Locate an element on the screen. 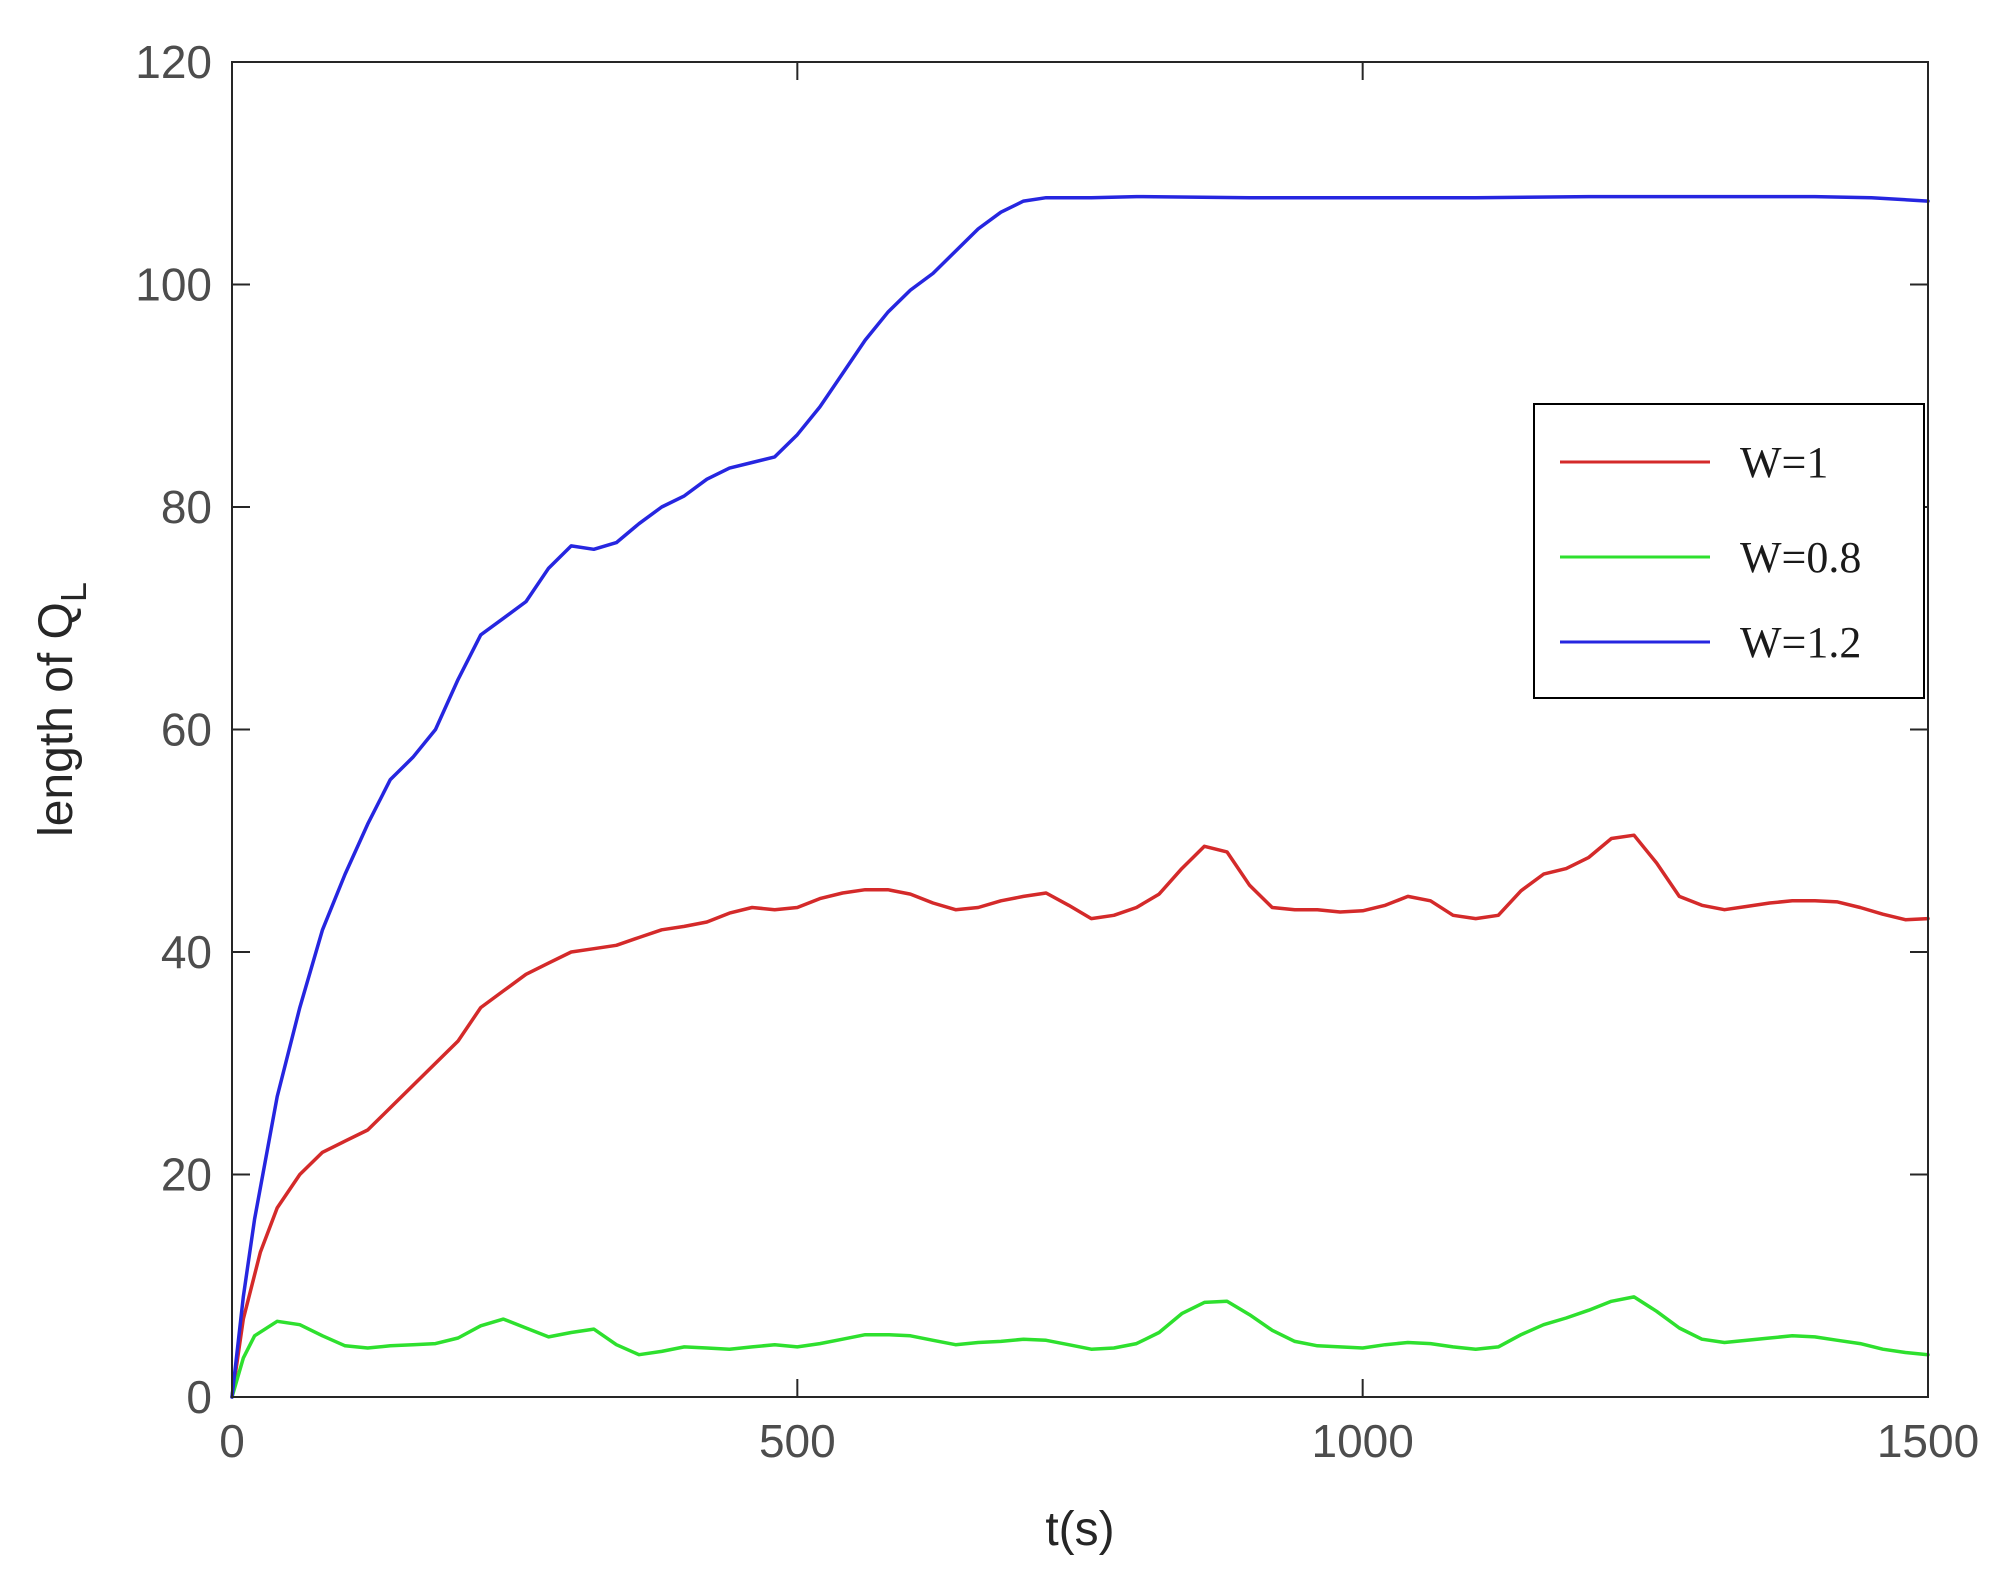 Image resolution: width=2010 pixels, height=1577 pixels. x-tick-label: 500 is located at coordinates (797, 1441).